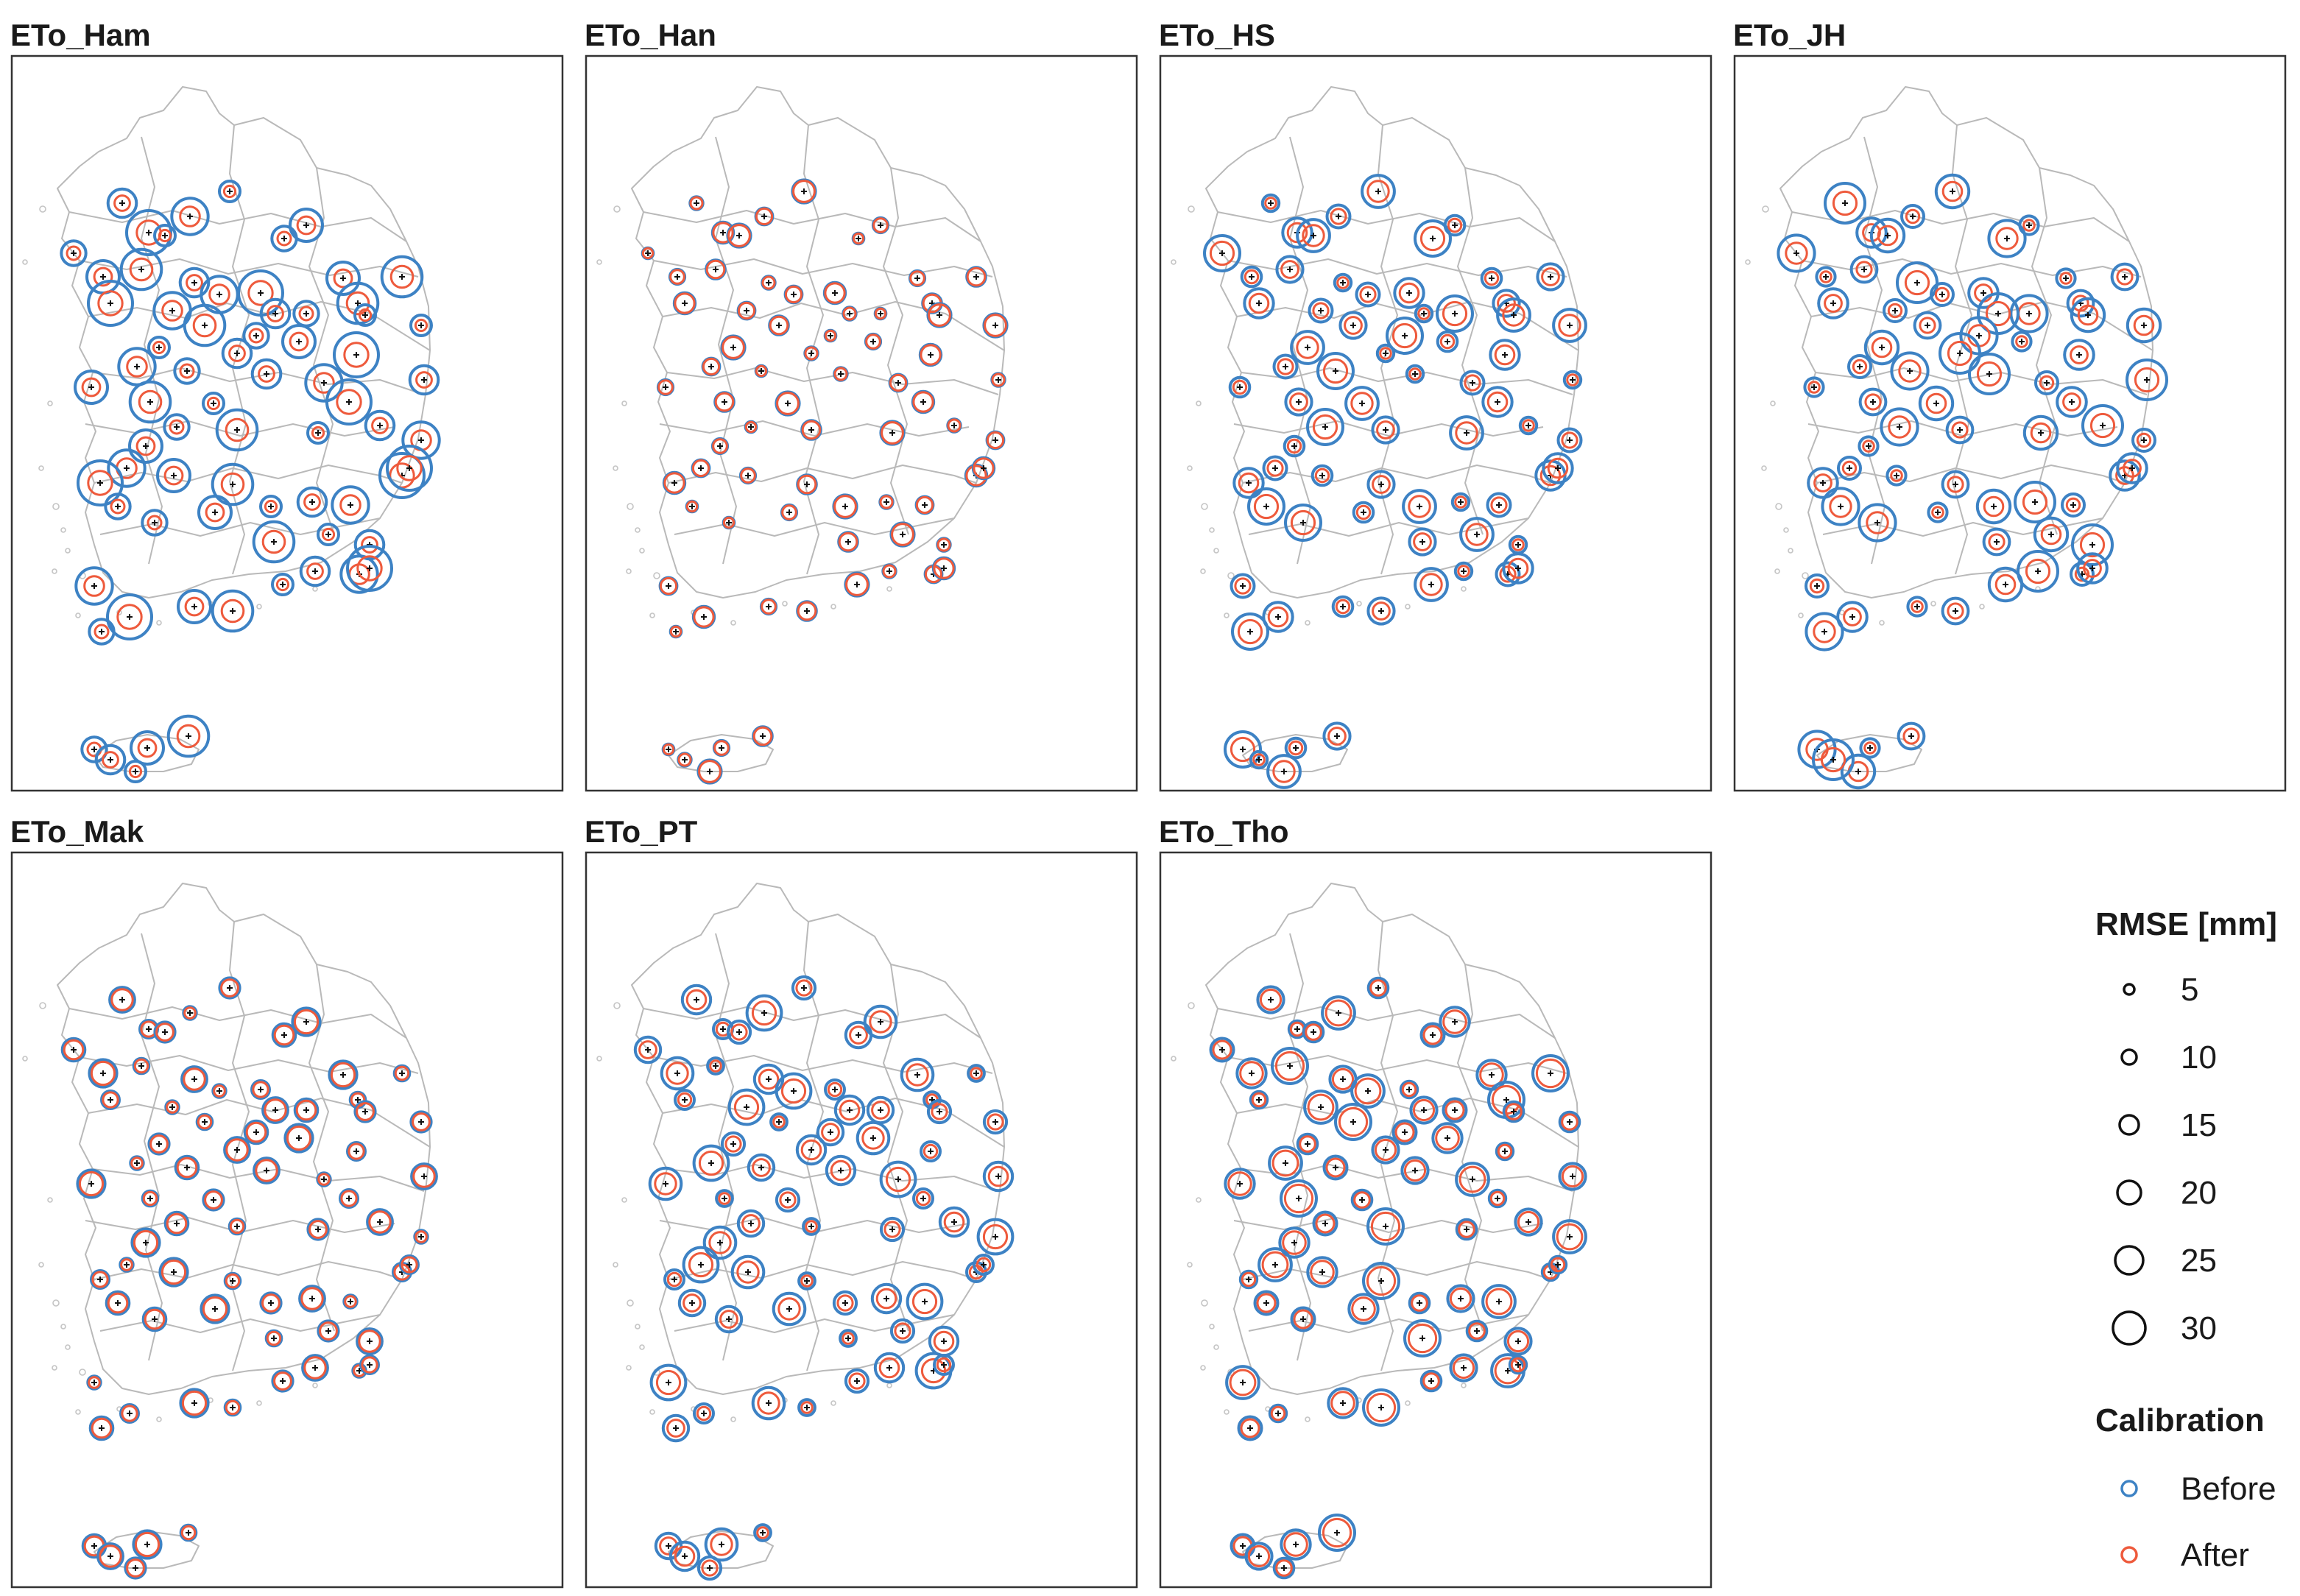  I want to click on panel-frame, so click(2010, 423).